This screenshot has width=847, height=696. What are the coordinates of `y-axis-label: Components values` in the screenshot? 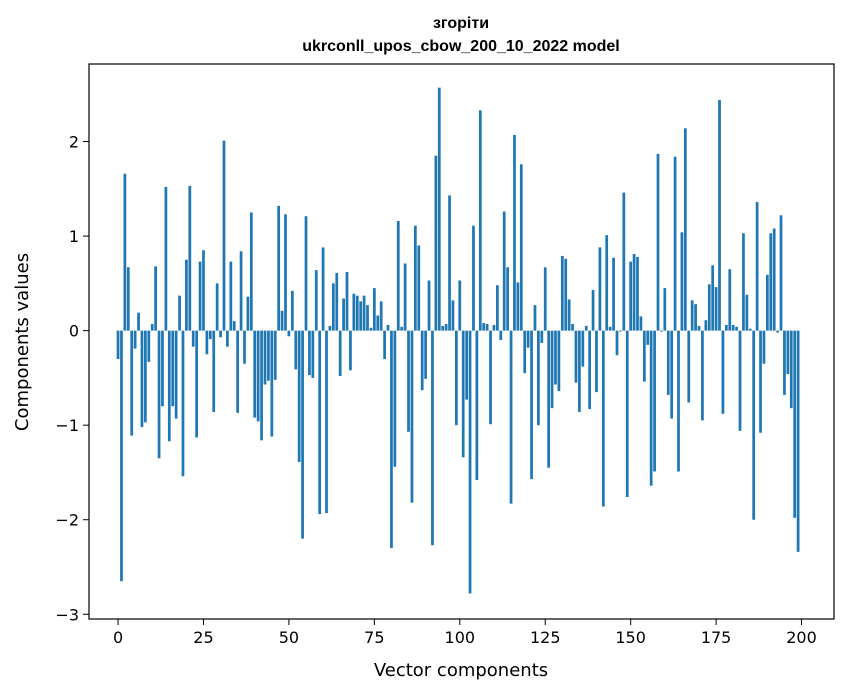 It's located at (22, 342).